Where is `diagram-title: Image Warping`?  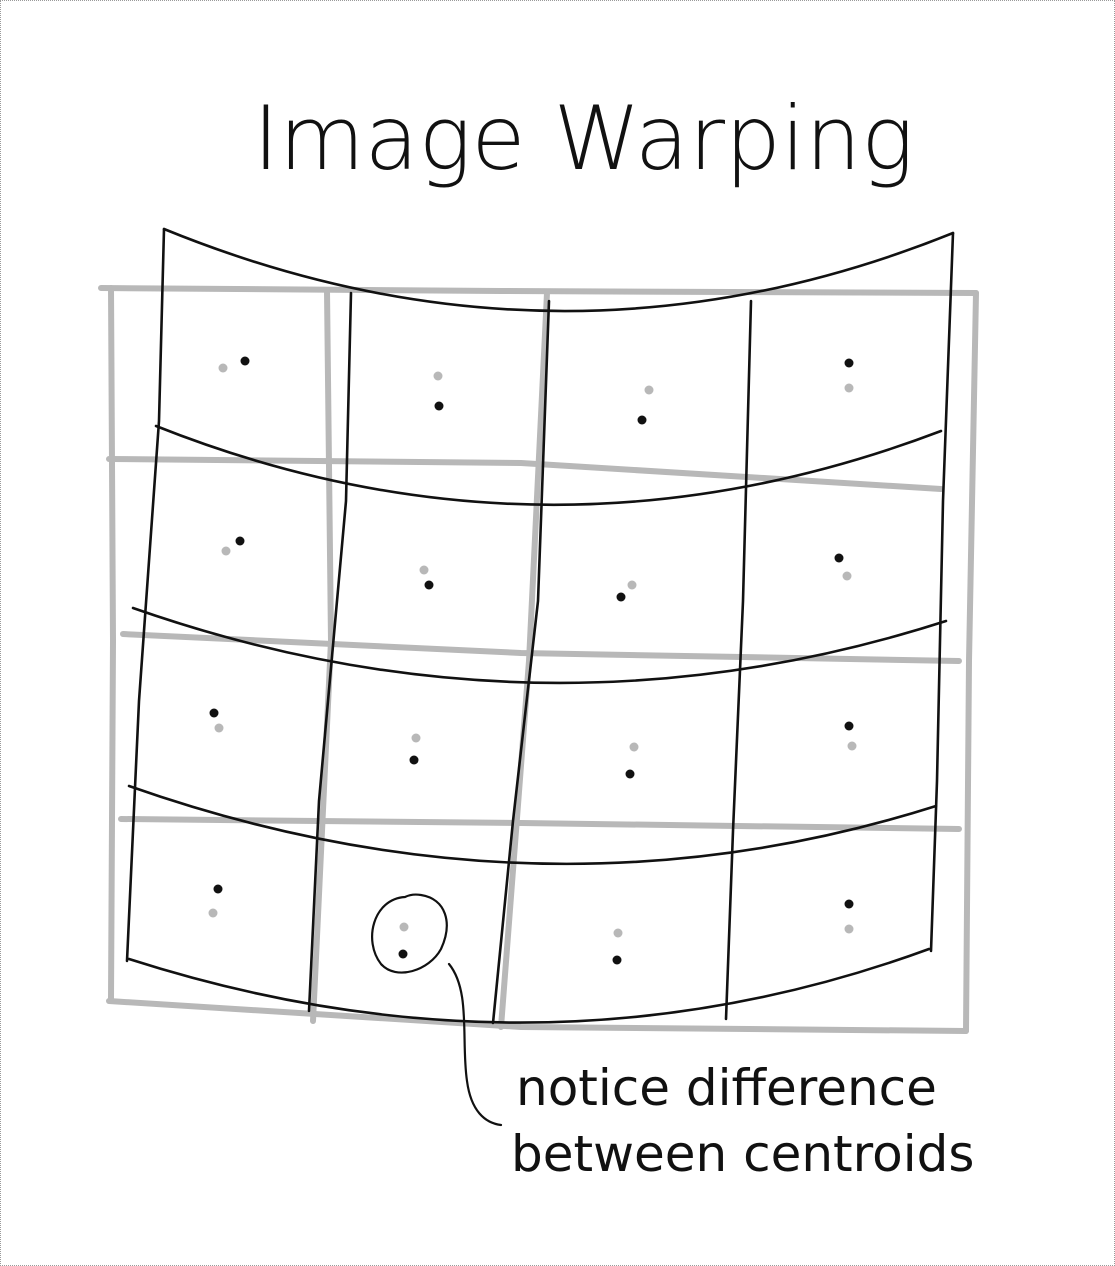 diagram-title: Image Warping is located at coordinates (583, 138).